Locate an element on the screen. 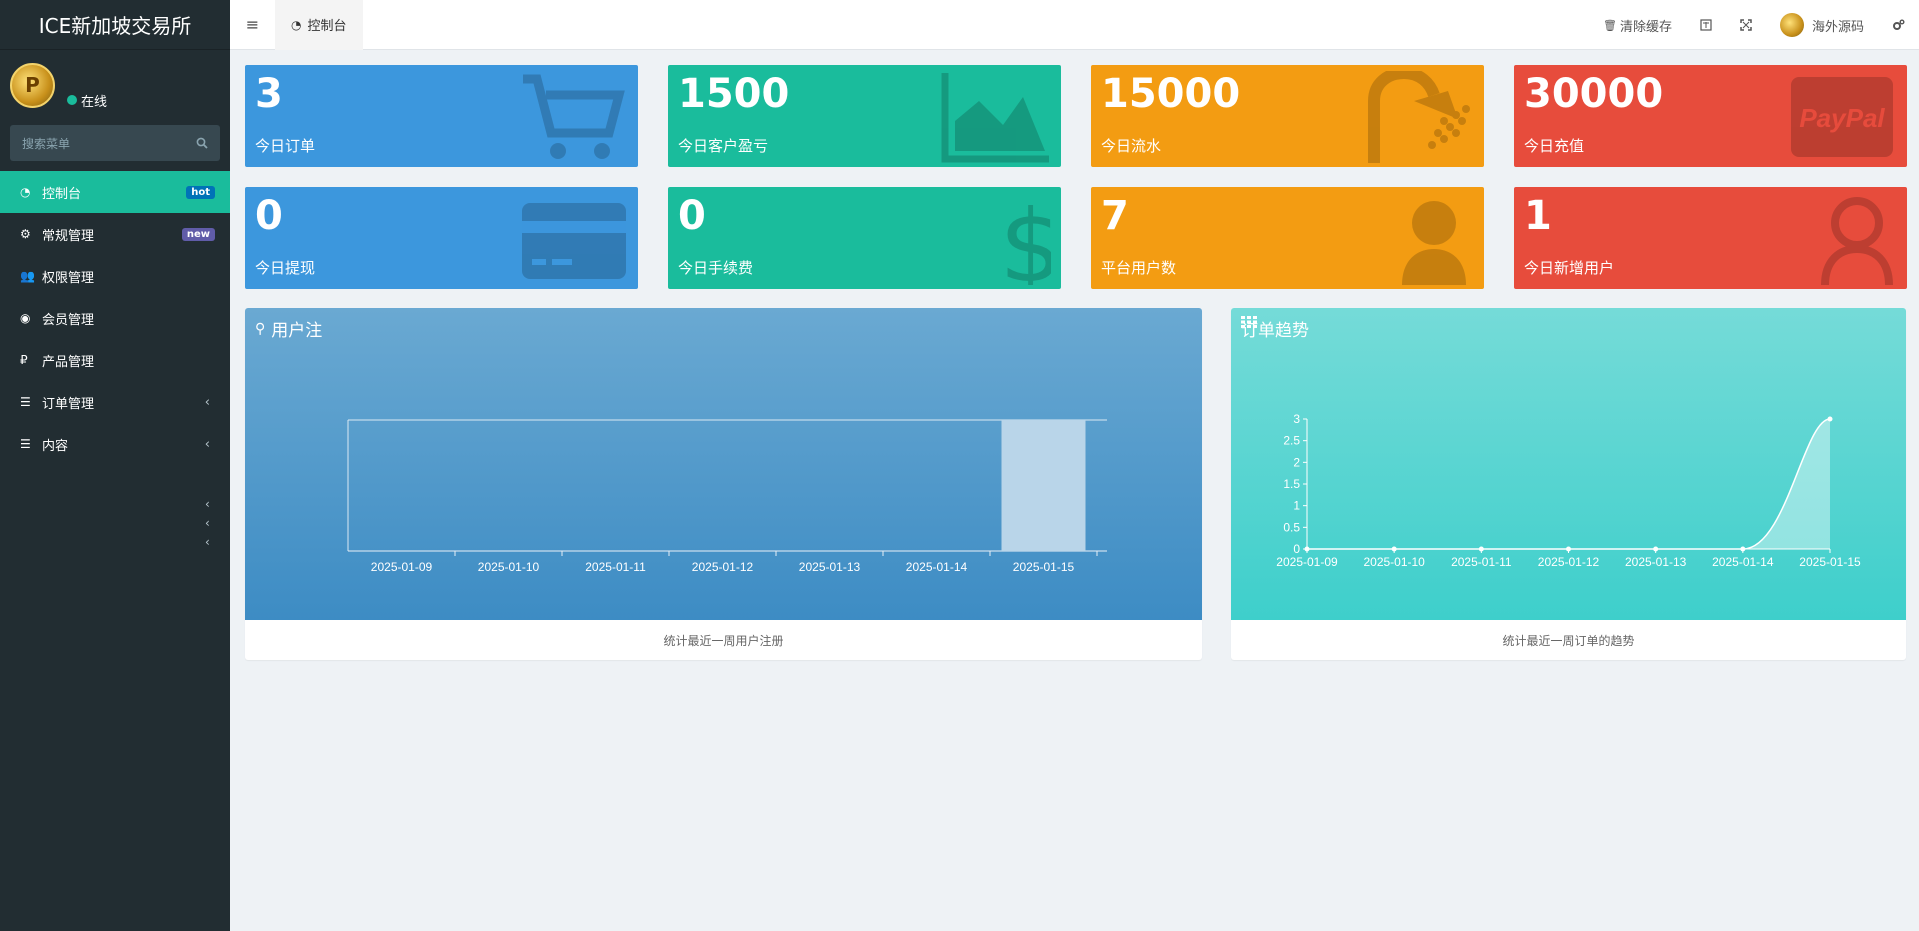  y-tick-label: 2.5 is located at coordinates (1291, 441).